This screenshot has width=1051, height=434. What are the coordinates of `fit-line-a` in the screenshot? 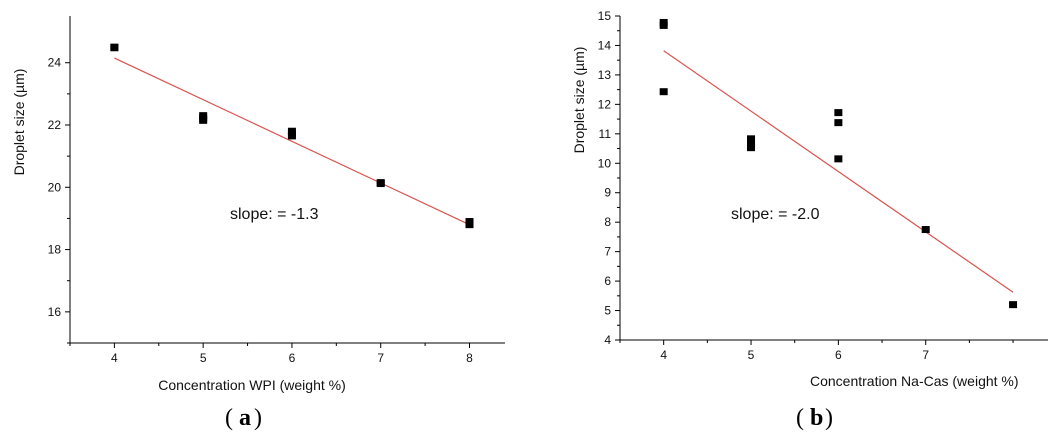 It's located at (292, 141).